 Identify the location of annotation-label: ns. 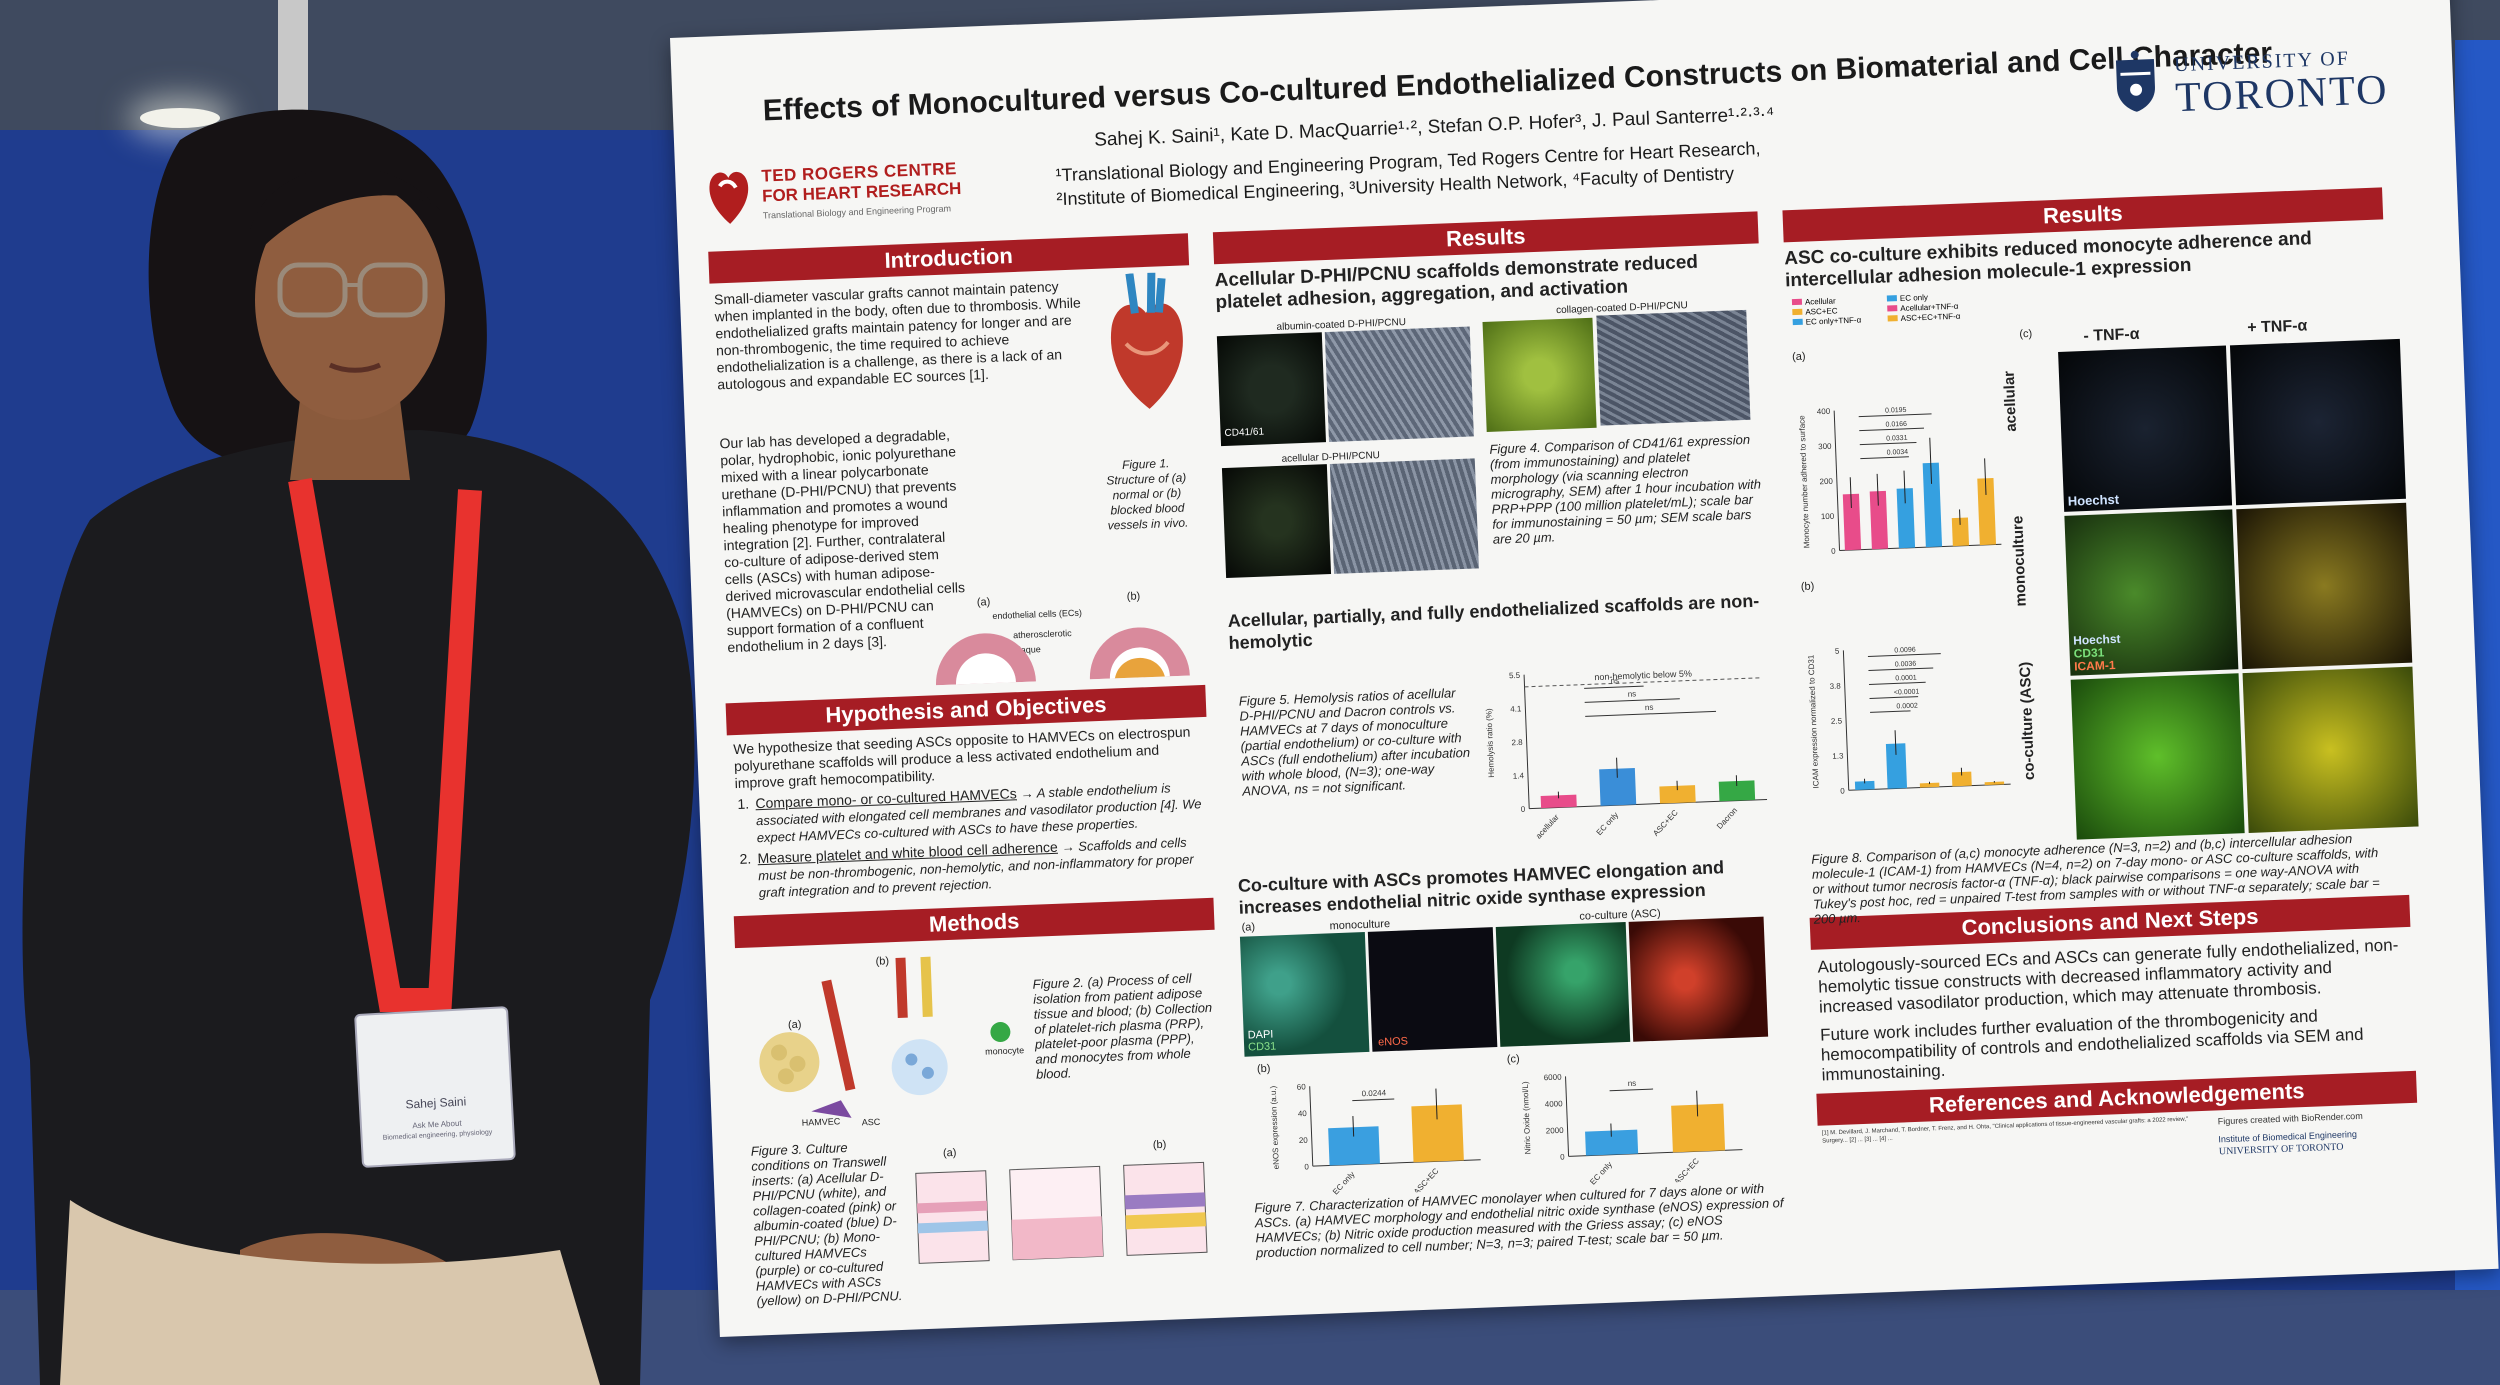
(1649, 707).